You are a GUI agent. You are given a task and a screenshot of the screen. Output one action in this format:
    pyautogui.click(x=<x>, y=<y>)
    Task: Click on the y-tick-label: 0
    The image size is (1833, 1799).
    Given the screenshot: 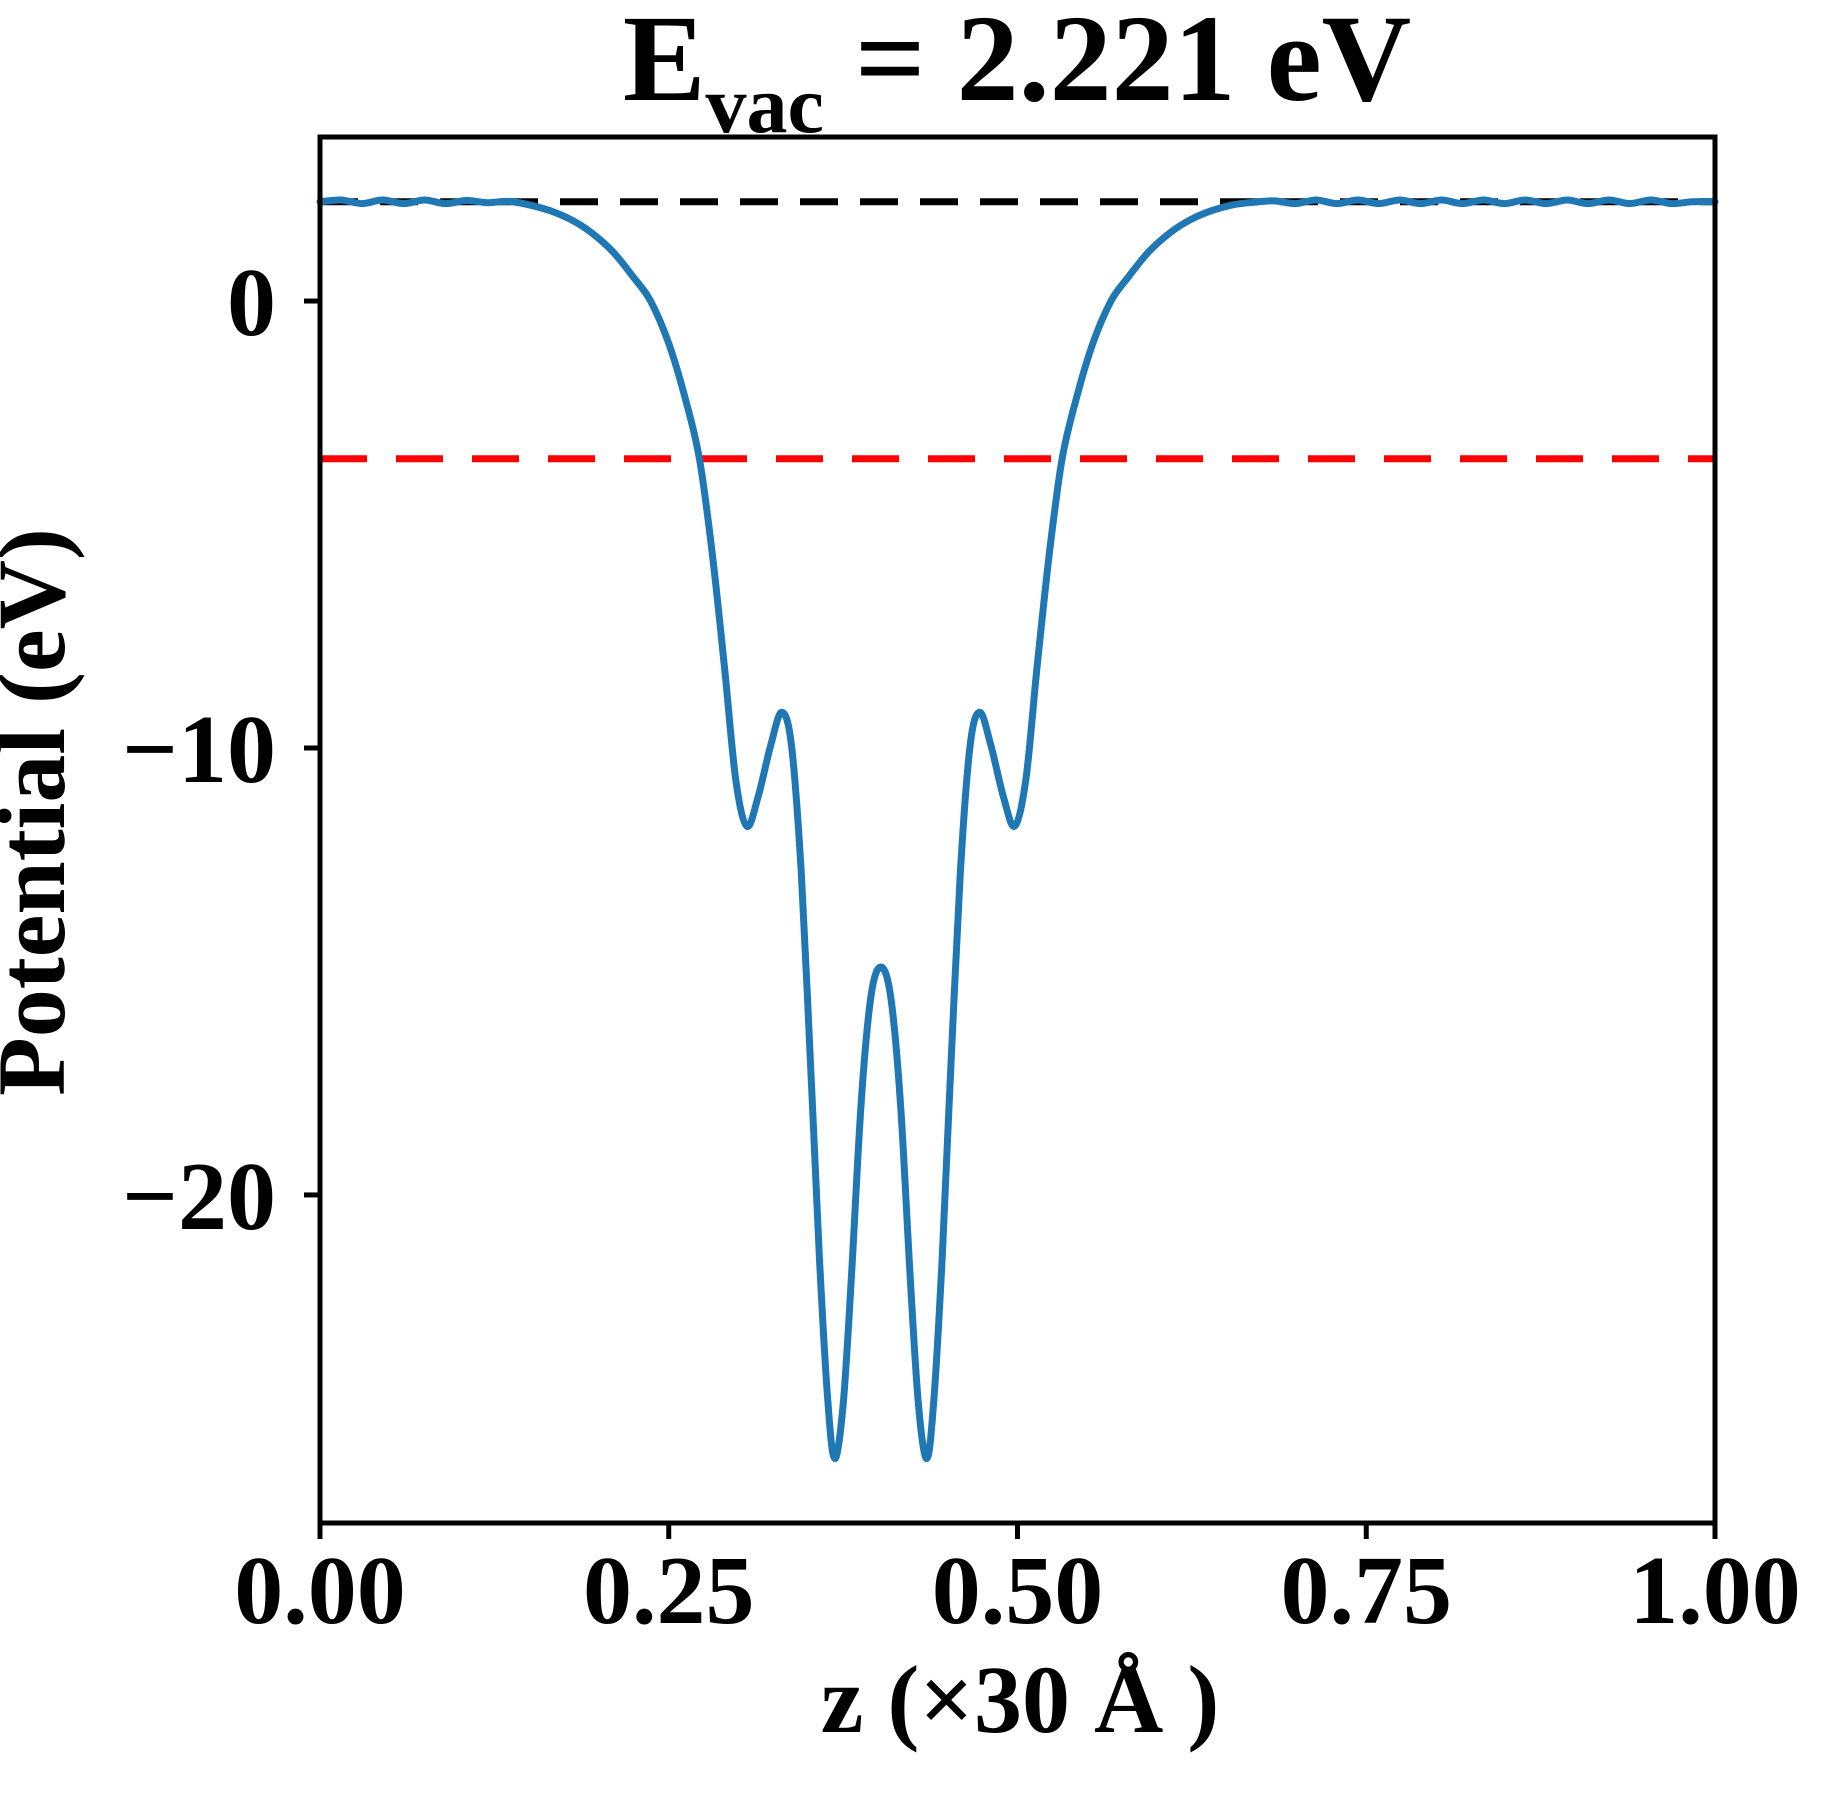 What is the action you would take?
    pyautogui.click(x=251, y=303)
    